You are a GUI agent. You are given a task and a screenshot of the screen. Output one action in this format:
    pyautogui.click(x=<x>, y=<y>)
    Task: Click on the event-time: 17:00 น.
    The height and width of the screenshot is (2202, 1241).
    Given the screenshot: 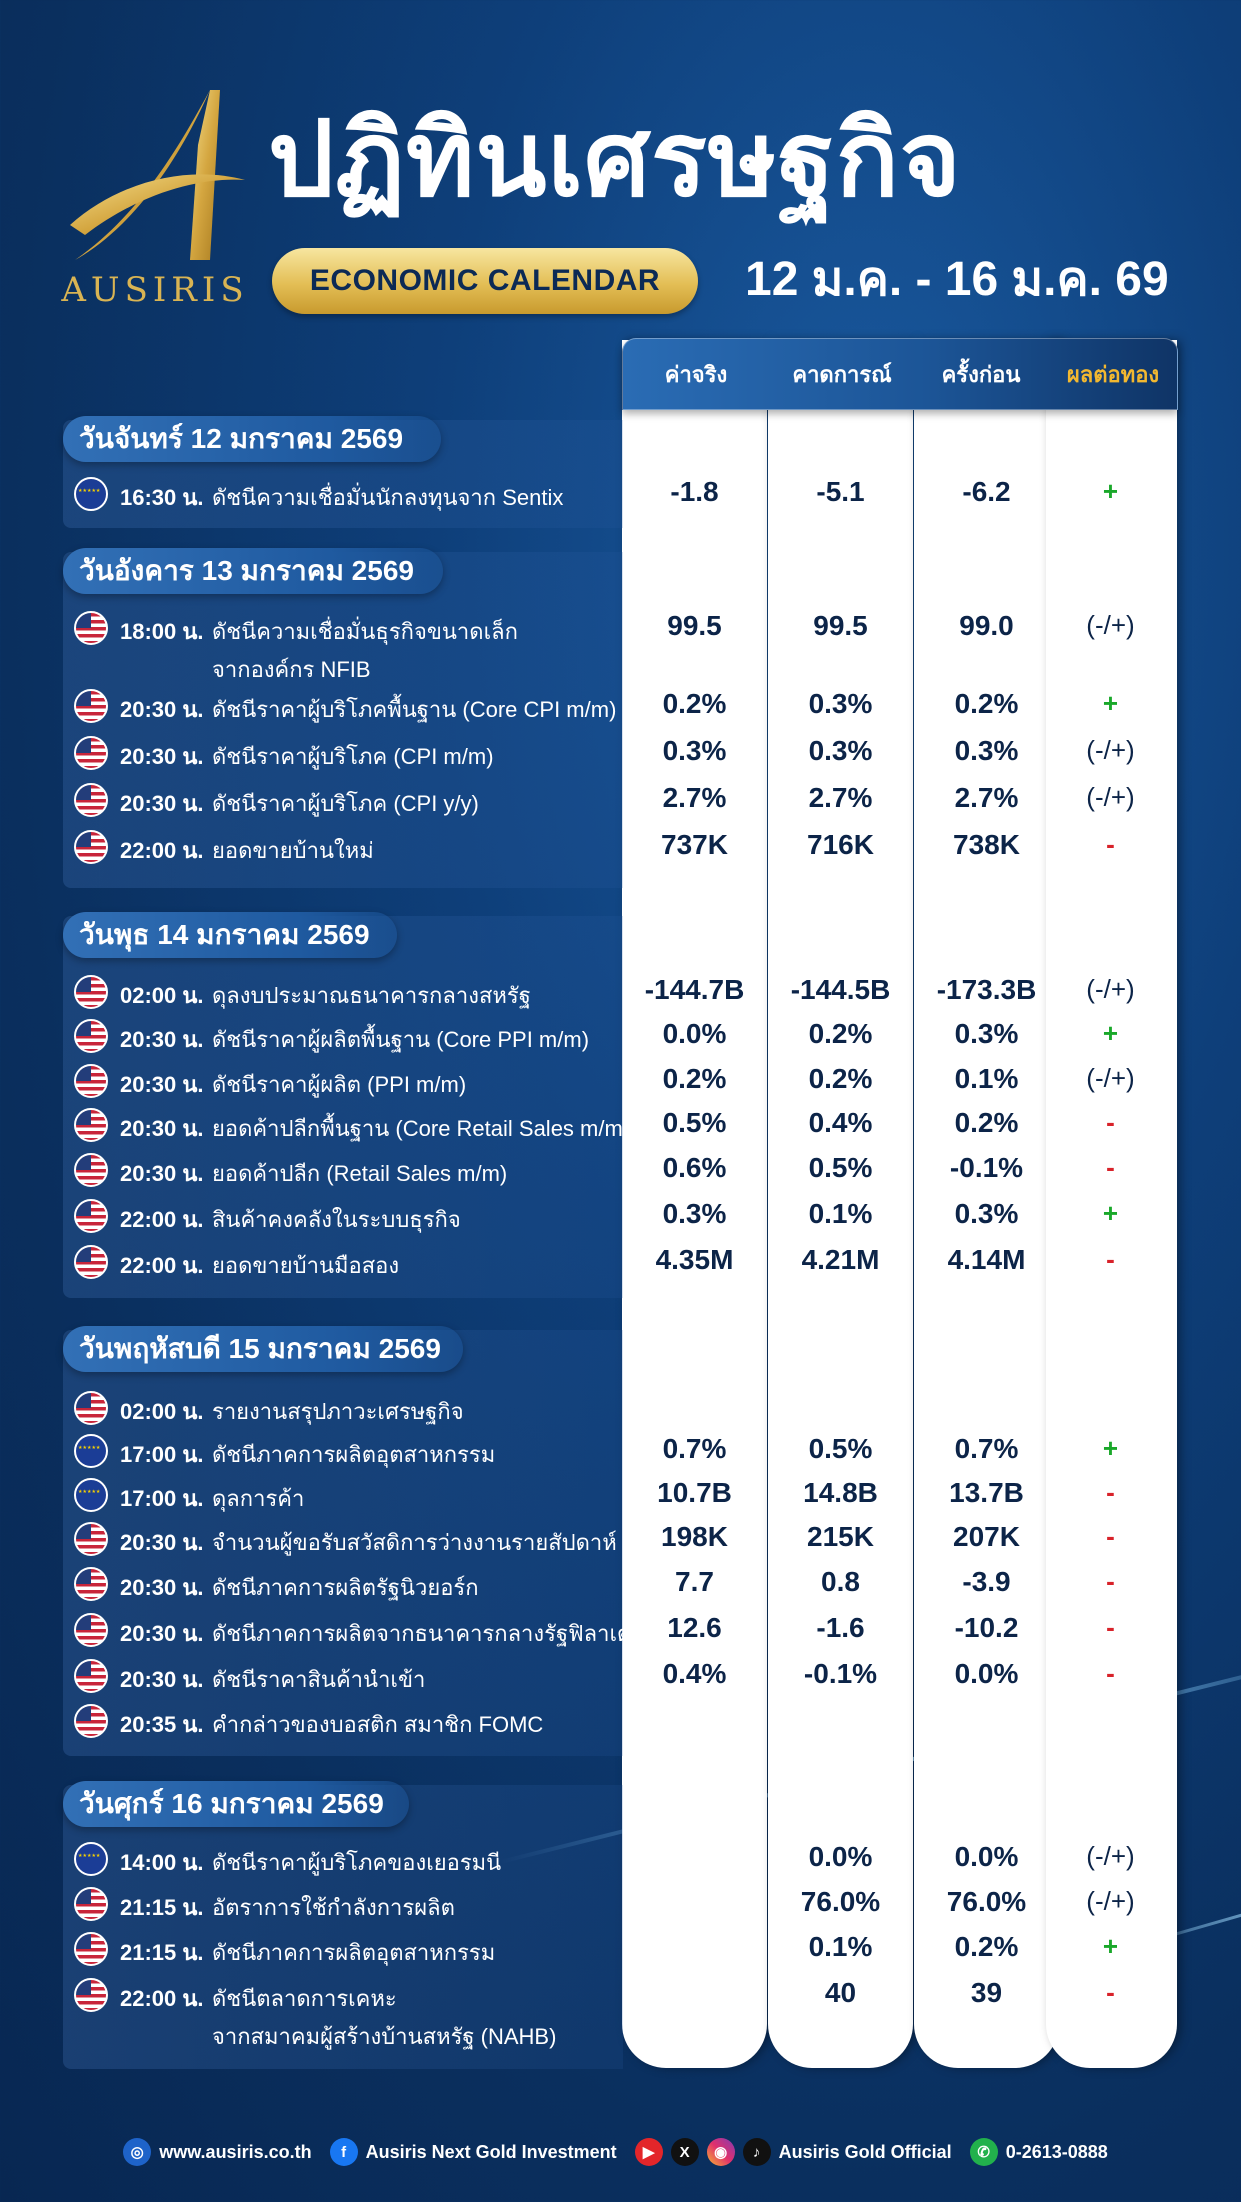 What is the action you would take?
    pyautogui.click(x=162, y=1498)
    